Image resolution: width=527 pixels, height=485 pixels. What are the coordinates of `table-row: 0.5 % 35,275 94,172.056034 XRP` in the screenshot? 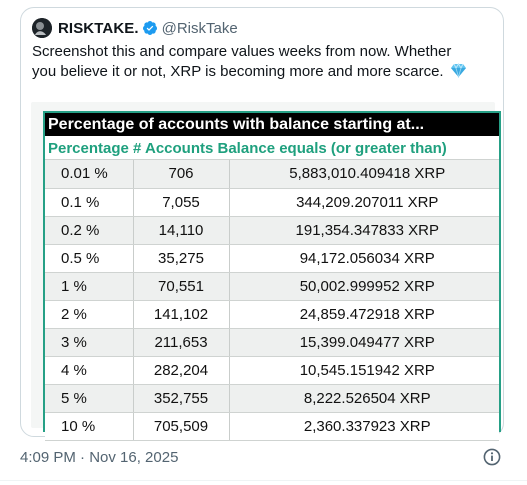 It's located at (272, 258).